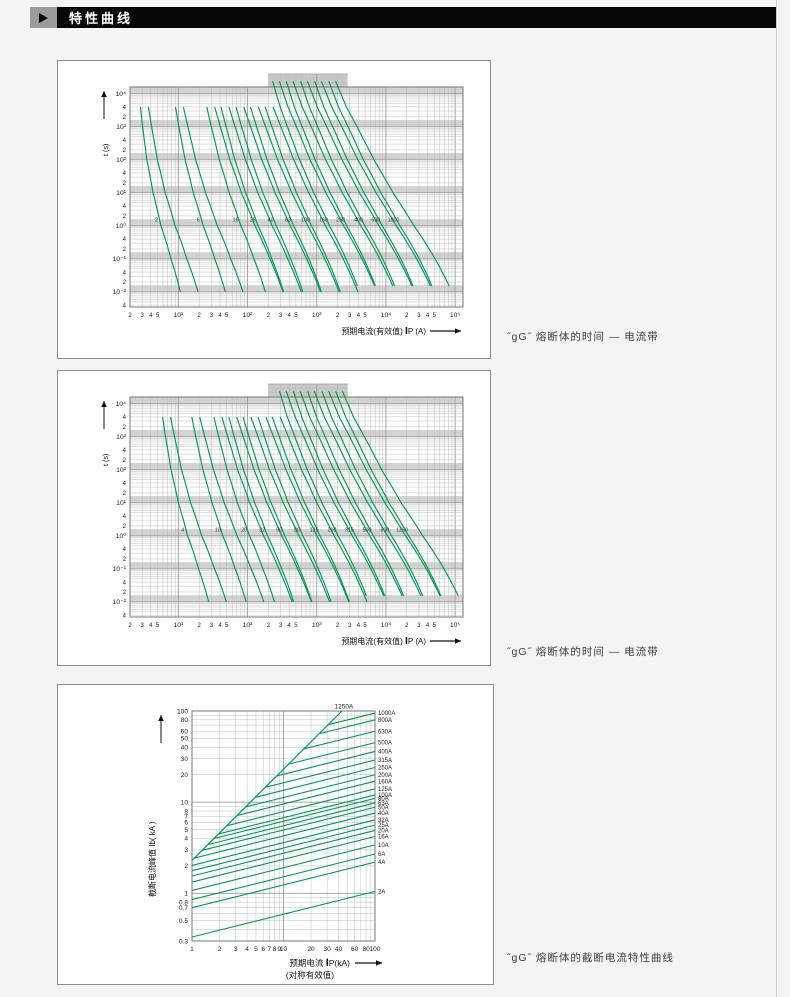 The width and height of the screenshot is (790, 997). Describe the element at coordinates (383, 804) in the screenshot. I see `svg-text: 63A` at that location.